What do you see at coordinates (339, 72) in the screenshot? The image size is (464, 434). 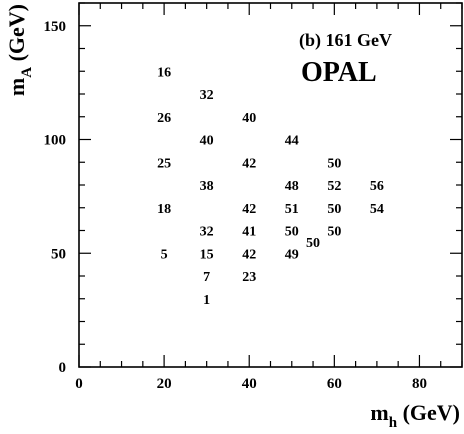 I see `experiment-label: OPAL` at bounding box center [339, 72].